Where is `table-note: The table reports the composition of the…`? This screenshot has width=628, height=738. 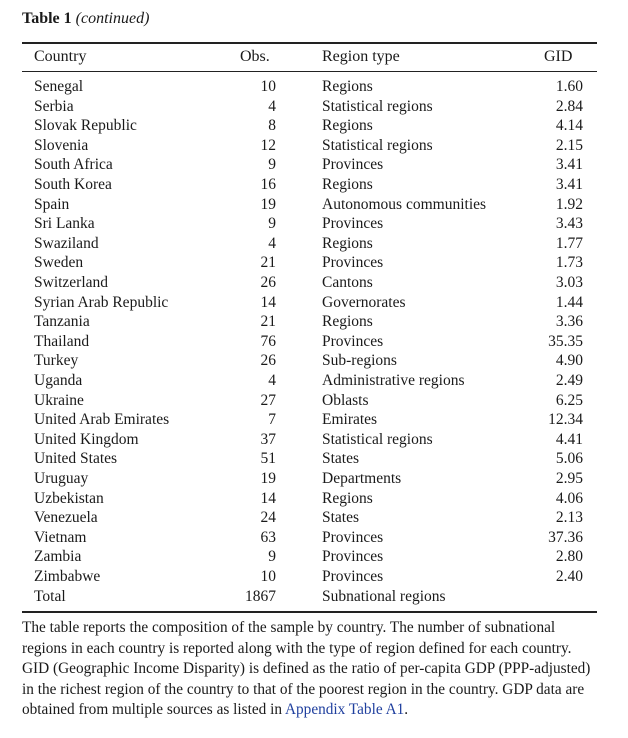 table-note: The table reports the composition of the… is located at coordinates (312, 669).